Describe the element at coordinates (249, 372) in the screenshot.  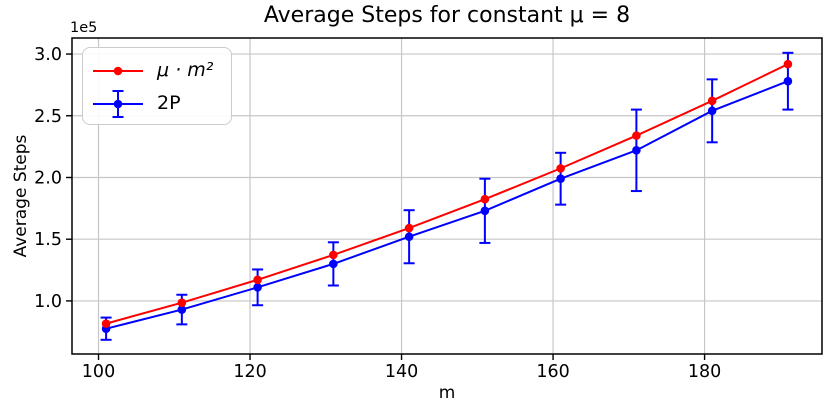
I see `x-tick-label: 120` at that location.